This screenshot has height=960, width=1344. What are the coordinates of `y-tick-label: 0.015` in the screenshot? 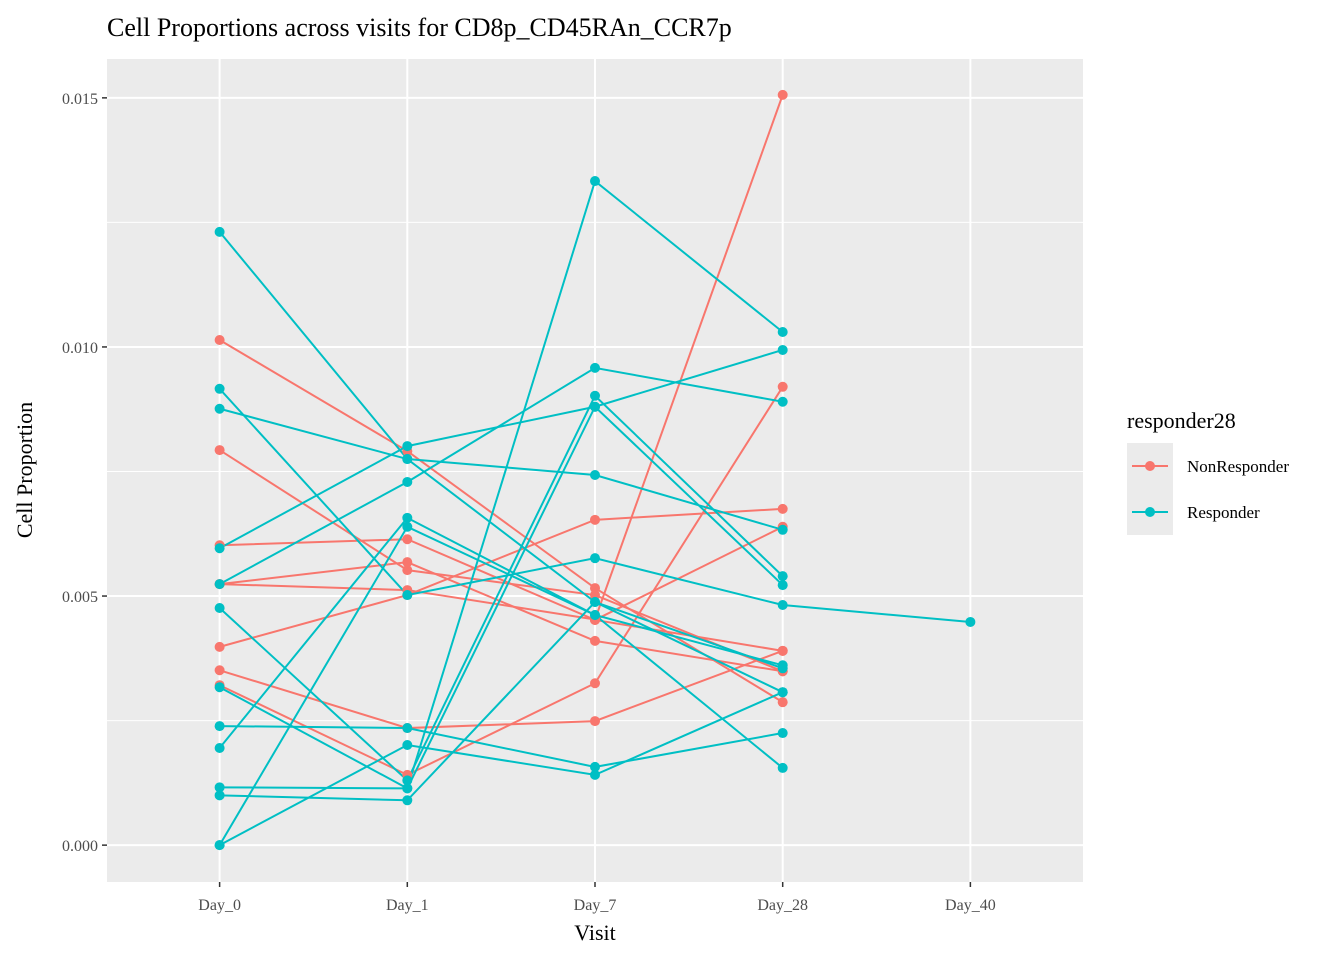 It's located at (80, 99).